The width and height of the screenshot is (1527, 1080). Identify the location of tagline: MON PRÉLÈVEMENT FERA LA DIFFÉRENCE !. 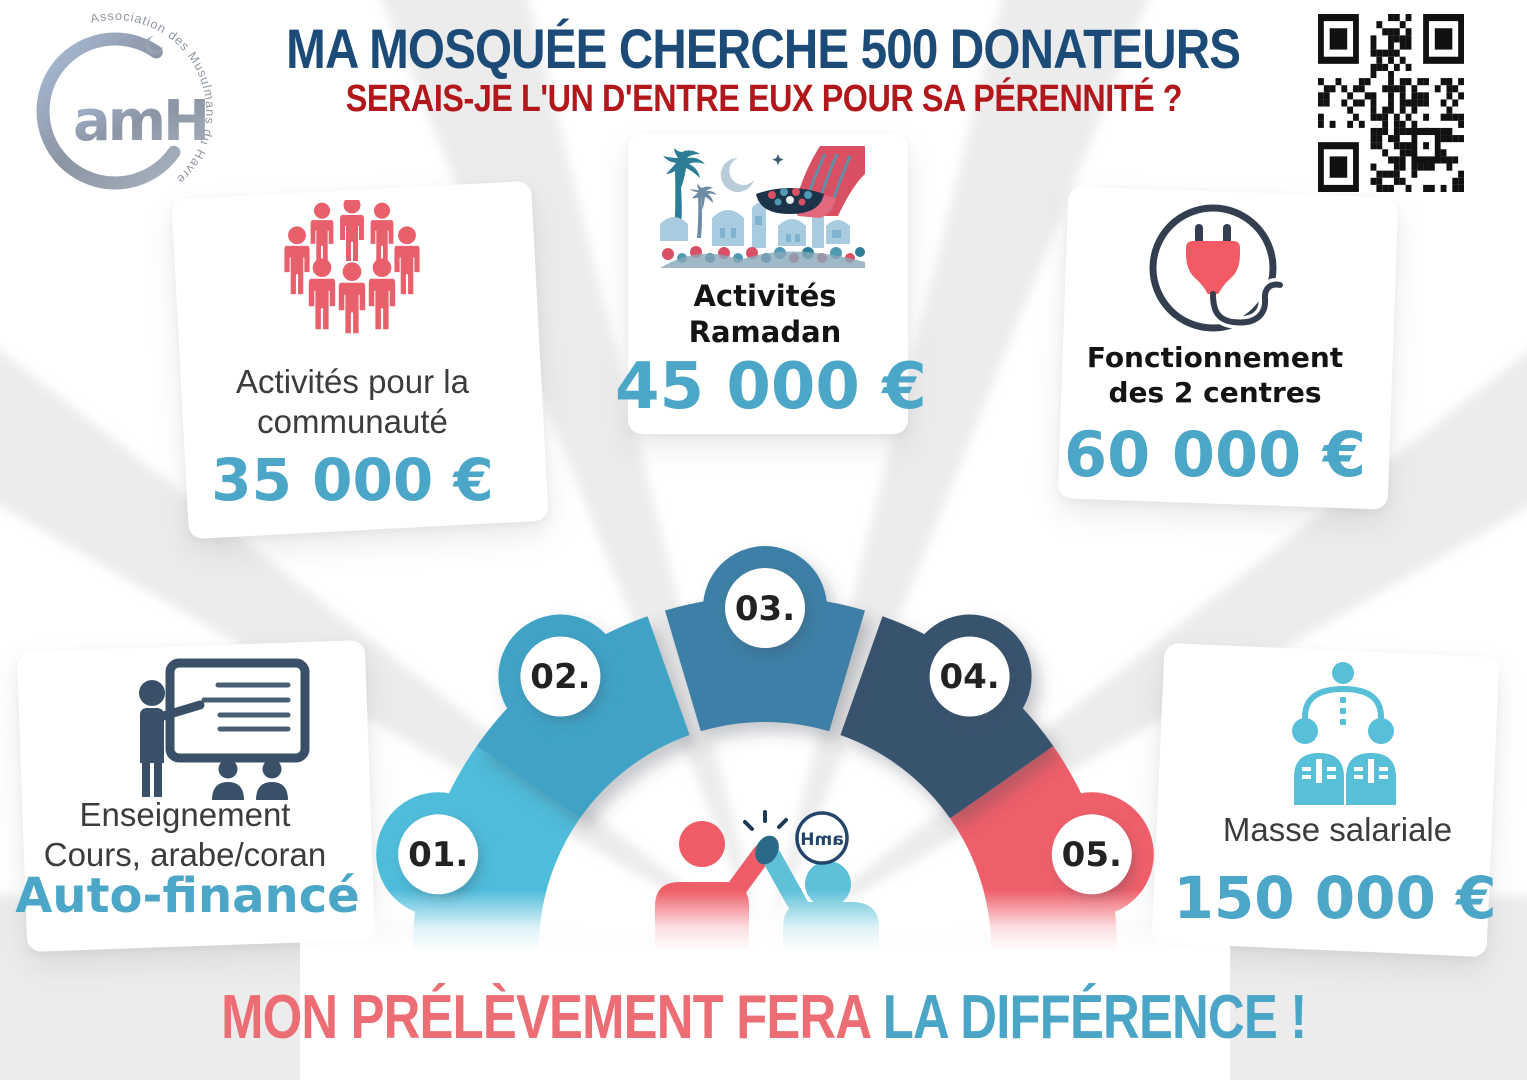
(763, 1017).